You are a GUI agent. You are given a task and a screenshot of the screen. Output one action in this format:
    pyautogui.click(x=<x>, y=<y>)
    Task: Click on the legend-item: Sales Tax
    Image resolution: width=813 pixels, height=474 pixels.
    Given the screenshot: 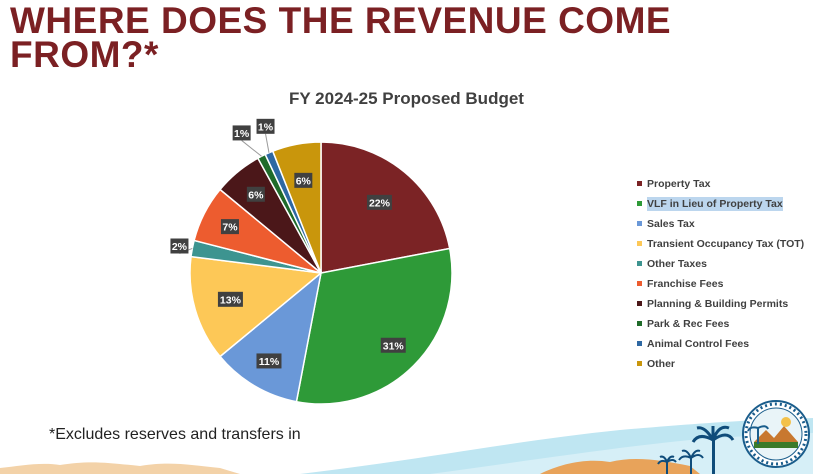 What is the action you would take?
    pyautogui.click(x=720, y=227)
    